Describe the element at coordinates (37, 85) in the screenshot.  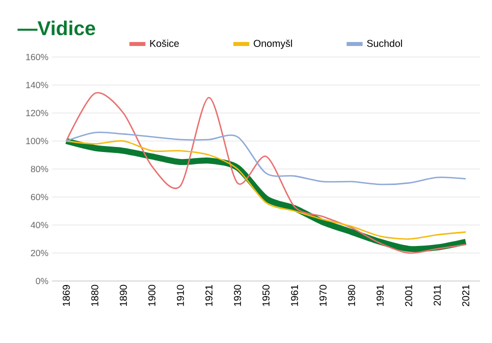
I see `y-tick-label: 140%` at that location.